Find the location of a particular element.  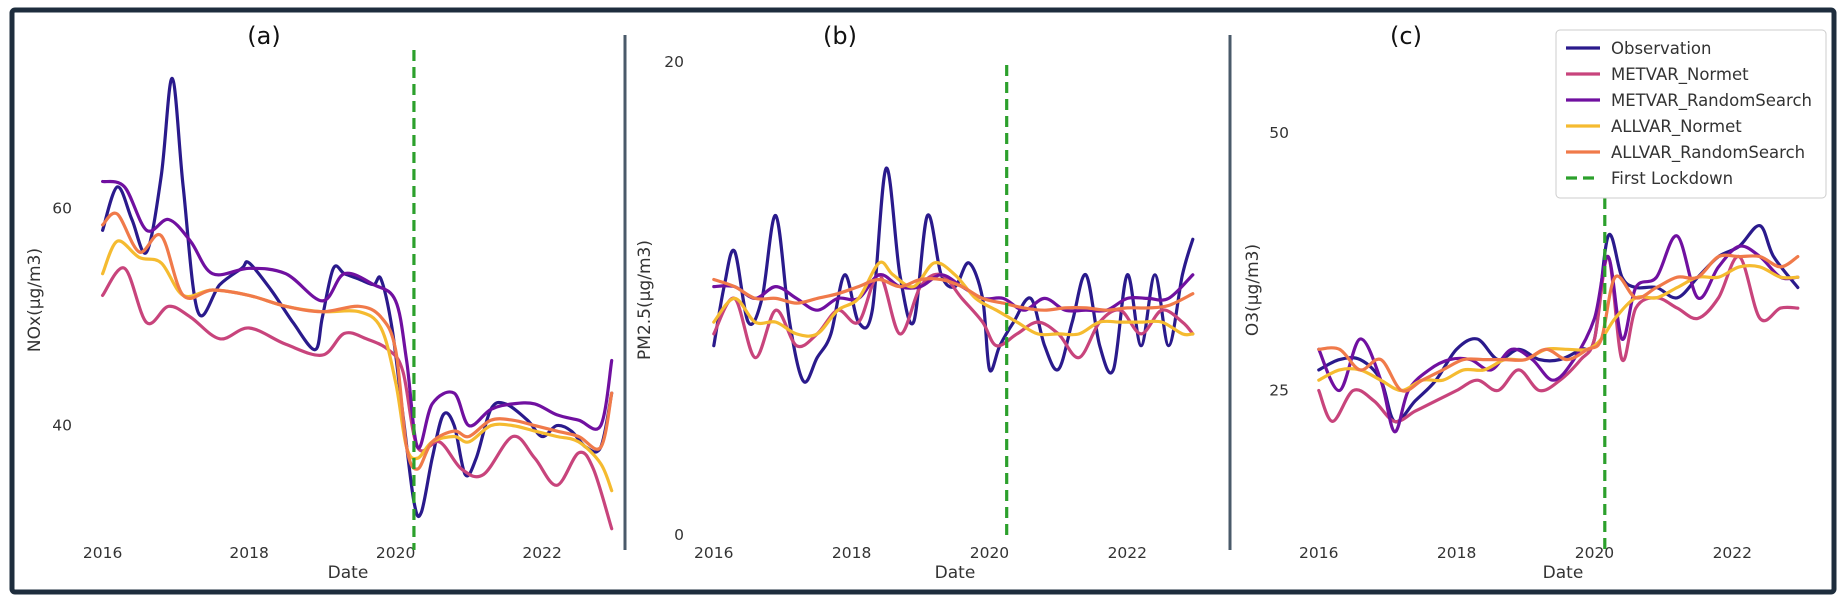

y-axis-label: O3(µg/m3) is located at coordinates (1253, 290).